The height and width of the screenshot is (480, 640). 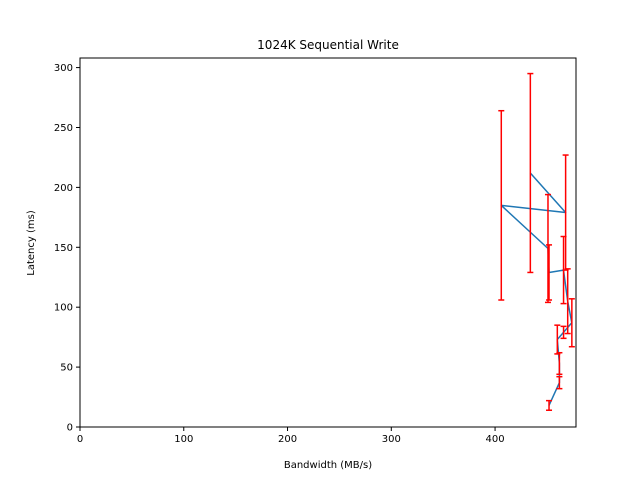 I want to click on y-axis: 0 50 100 150 200 250 300, so click(x=67, y=248).